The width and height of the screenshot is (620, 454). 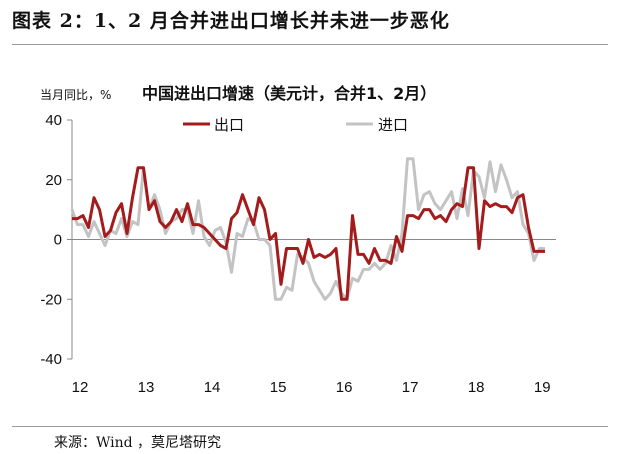 What do you see at coordinates (80, 387) in the screenshot?
I see `x-tick-label: 12` at bounding box center [80, 387].